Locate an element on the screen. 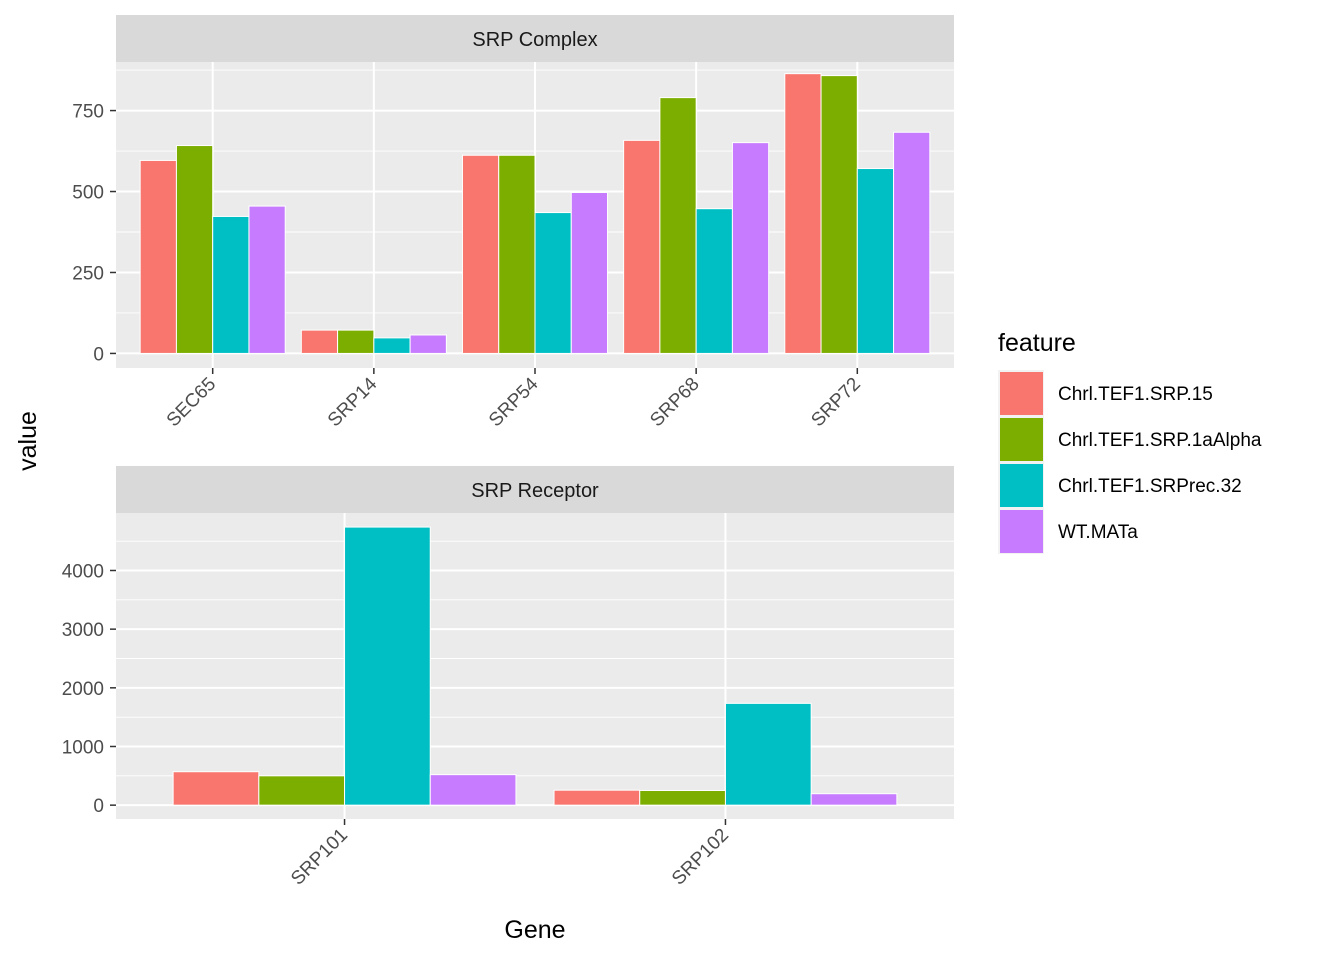 The image size is (1344, 960). panel-strip-title: SRP Receptor is located at coordinates (535, 491).